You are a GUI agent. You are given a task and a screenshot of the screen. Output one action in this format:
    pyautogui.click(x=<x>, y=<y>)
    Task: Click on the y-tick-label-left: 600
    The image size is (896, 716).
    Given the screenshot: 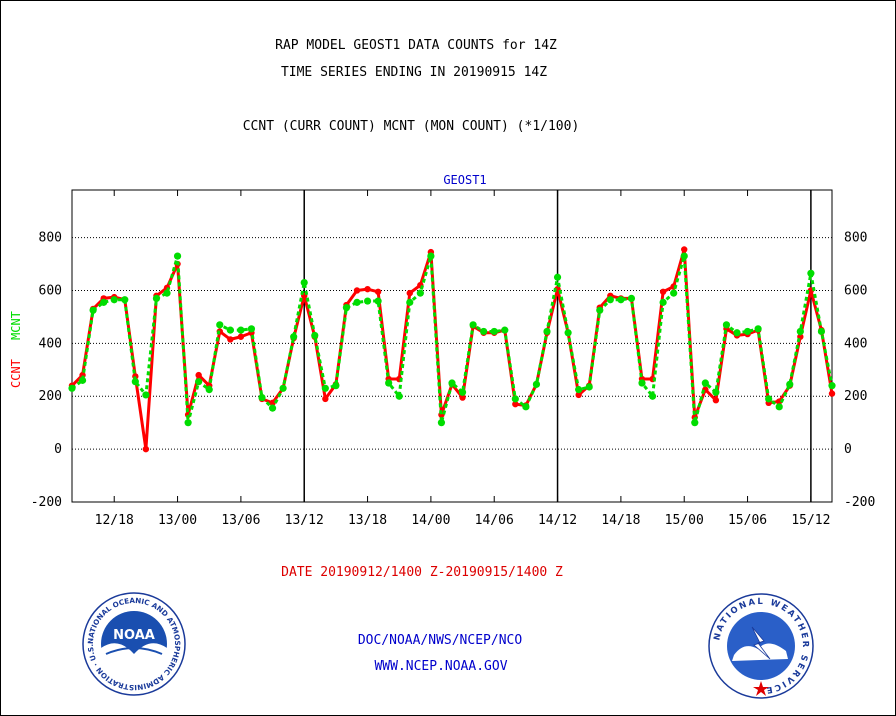 What is the action you would take?
    pyautogui.click(x=50, y=290)
    